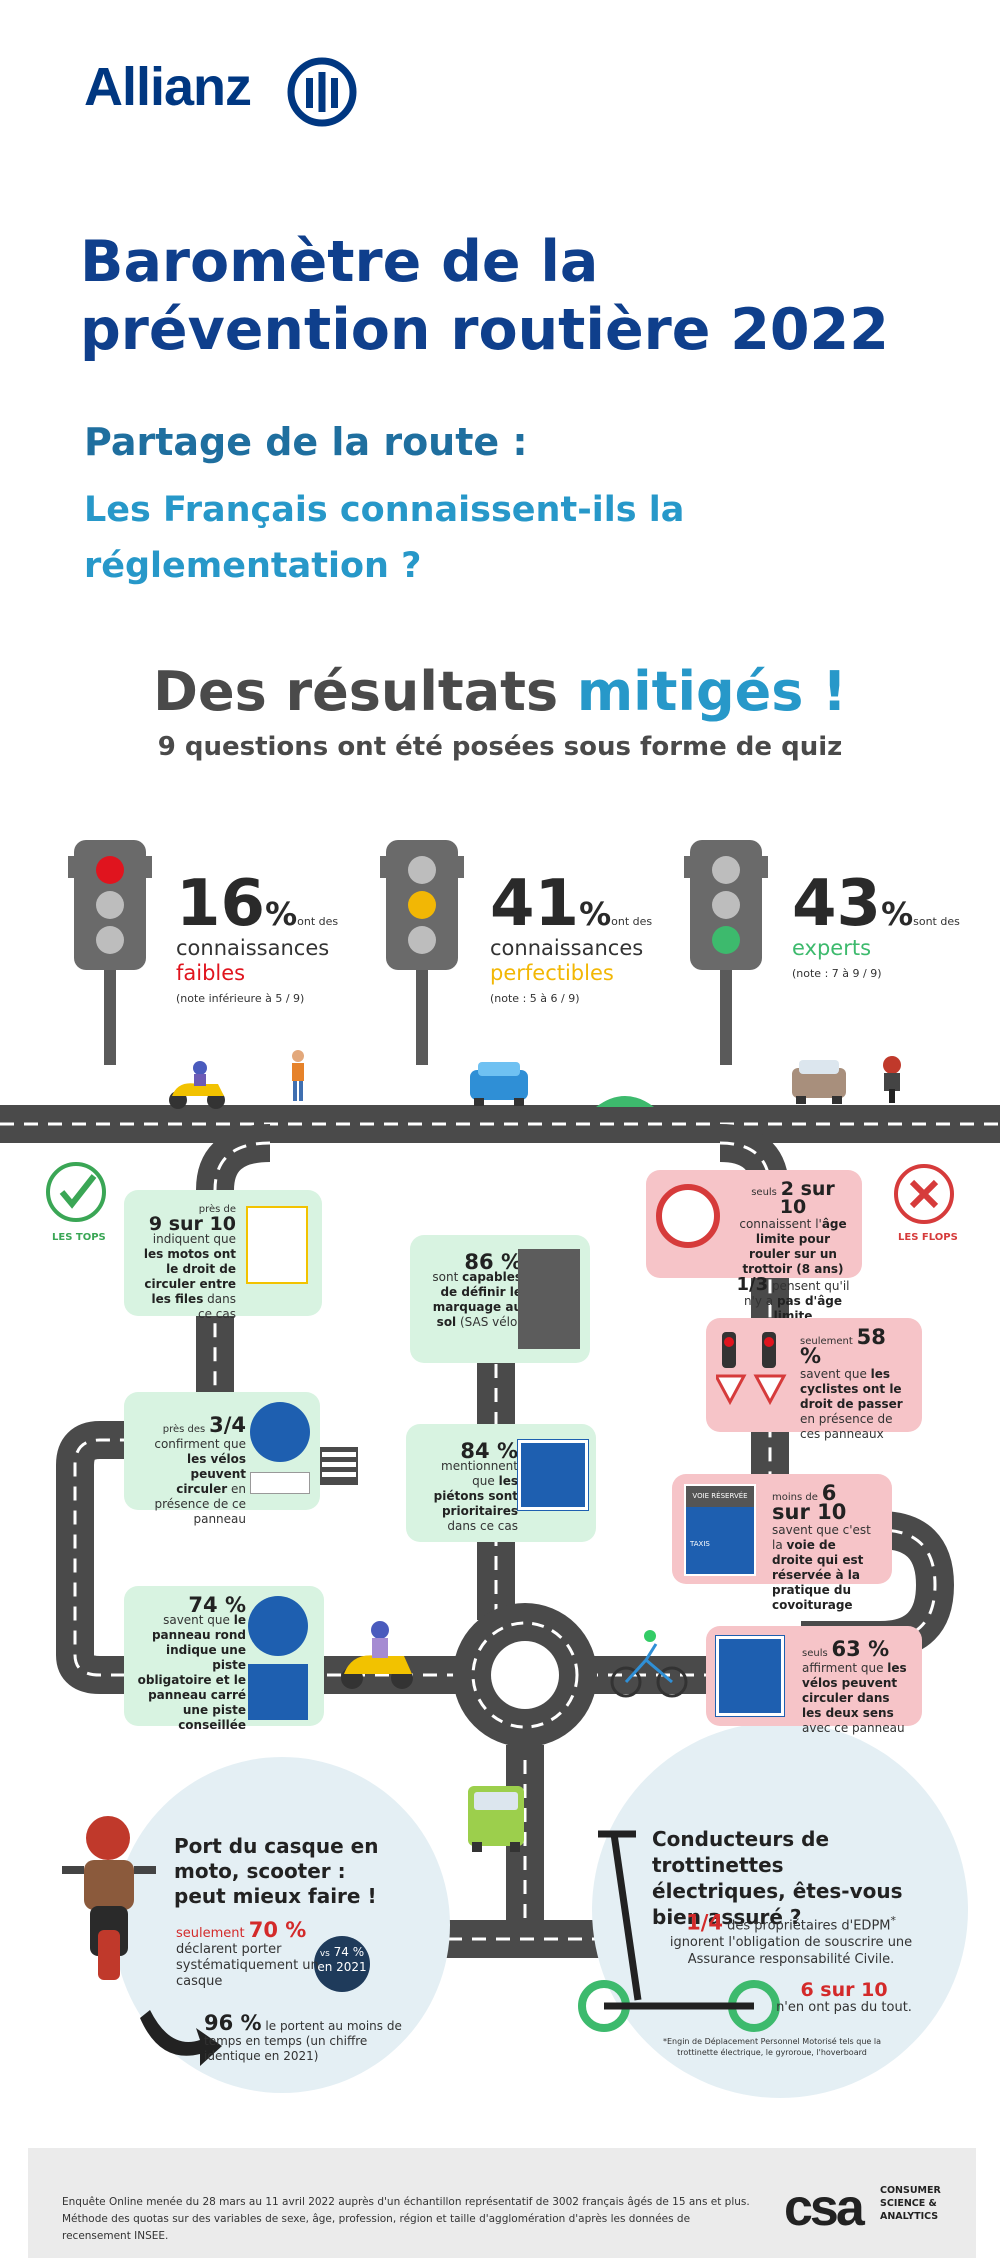 This screenshot has height=2268, width=1000. I want to click on page-title: Baromètre de la prévention routière 2022, so click(484, 296).